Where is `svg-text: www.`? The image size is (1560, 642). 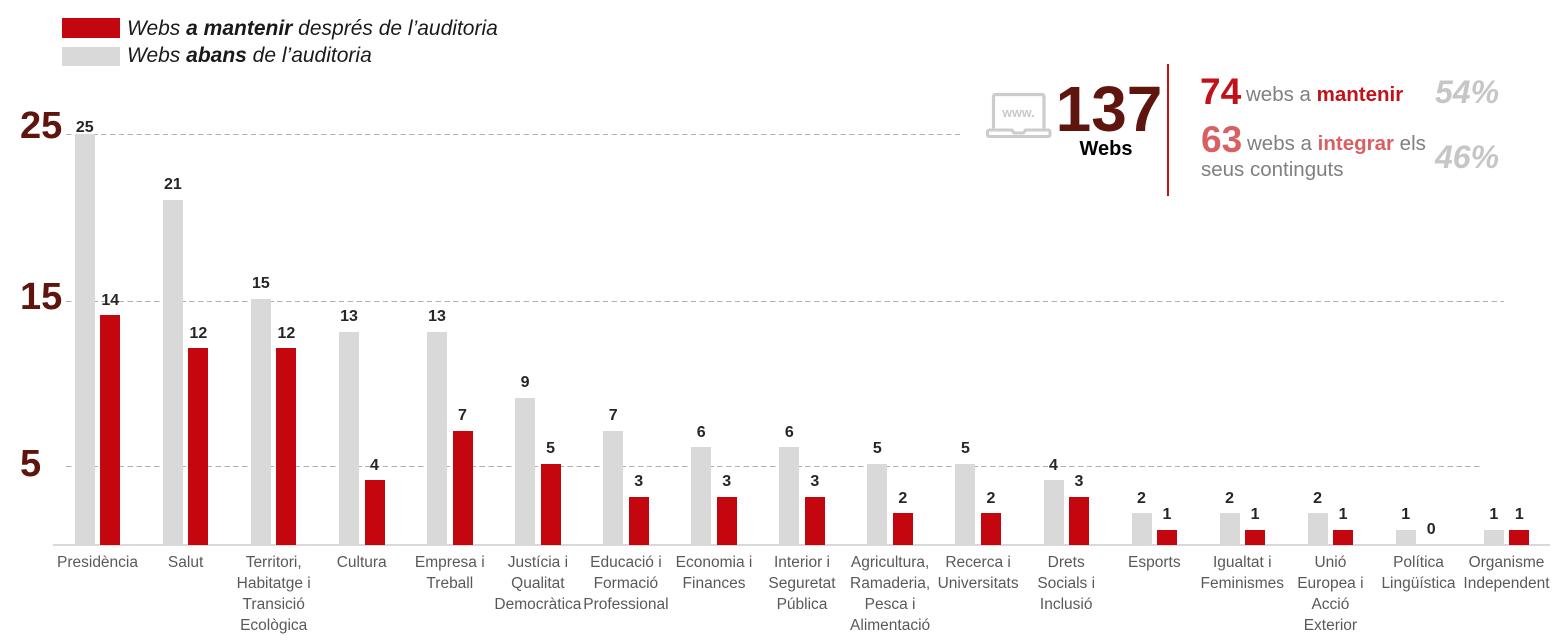 svg-text: www. is located at coordinates (1017, 113).